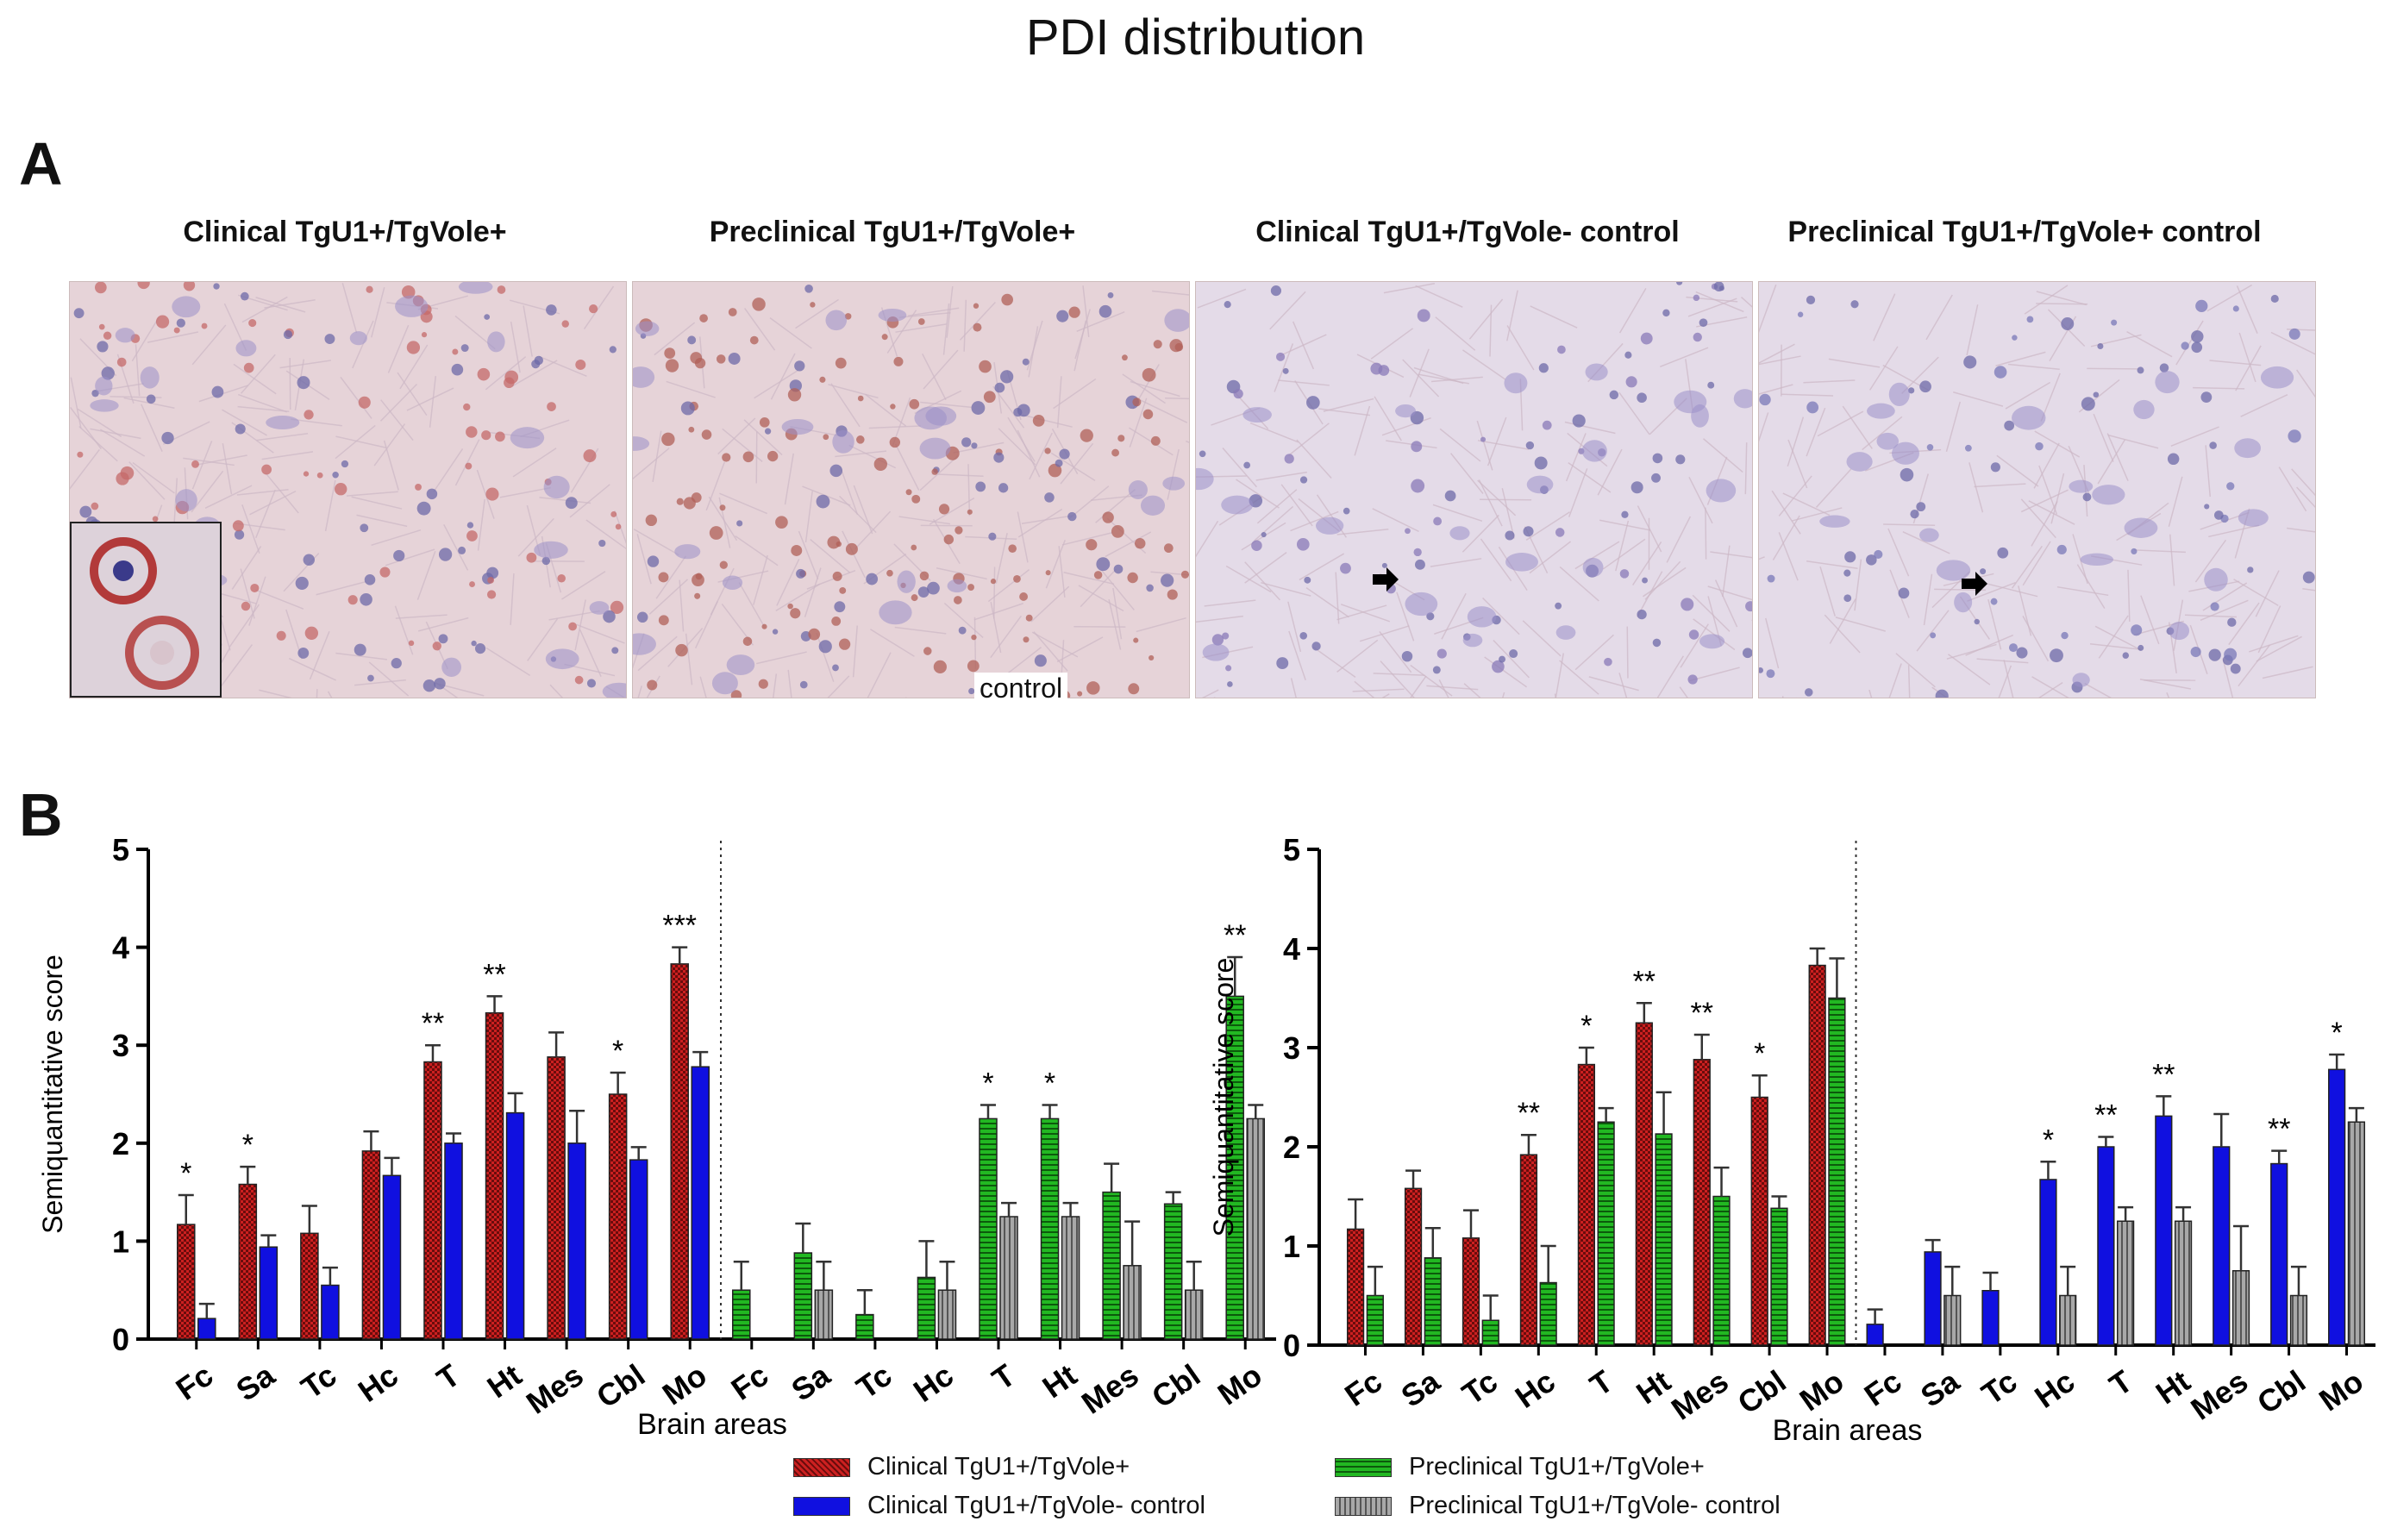 This screenshot has width=2391, height=1540. Describe the element at coordinates (2025, 232) in the screenshot. I see `image-title-4: Preclinical TgU1+/TgVole+ control` at that location.